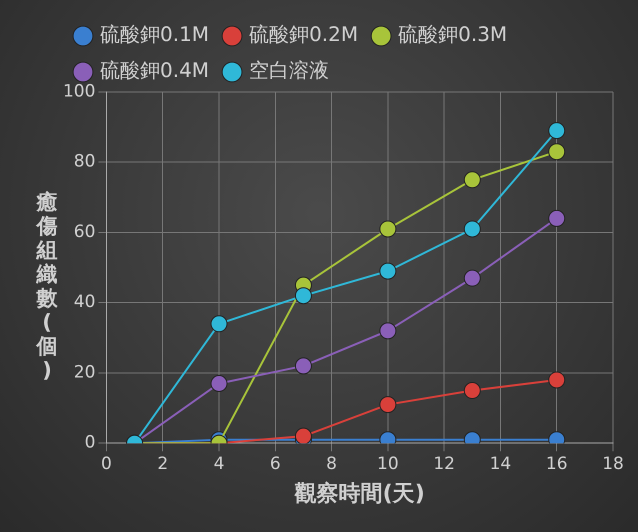  I want to click on y-tick-label: 80, so click(85, 162).